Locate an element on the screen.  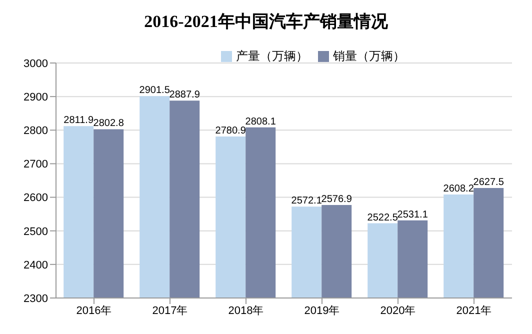
y-tick-label: 2900 is located at coordinates (36, 97).